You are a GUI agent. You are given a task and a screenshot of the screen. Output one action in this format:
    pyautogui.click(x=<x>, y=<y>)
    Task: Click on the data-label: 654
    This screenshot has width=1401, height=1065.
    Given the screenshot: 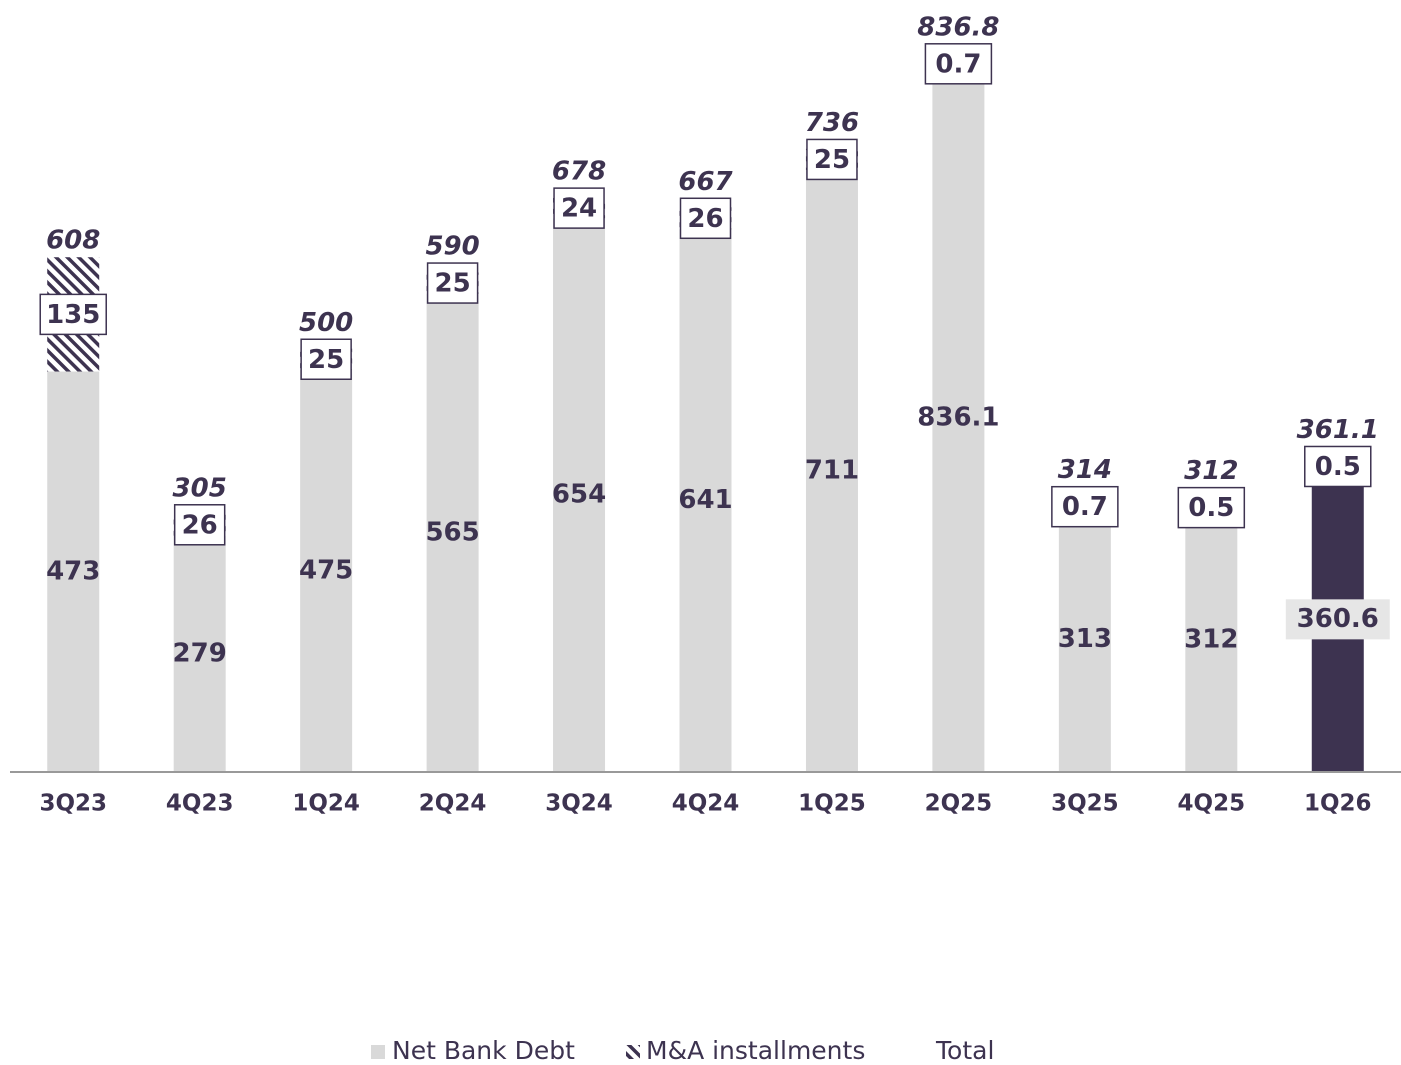 What is the action you would take?
    pyautogui.click(x=579, y=495)
    